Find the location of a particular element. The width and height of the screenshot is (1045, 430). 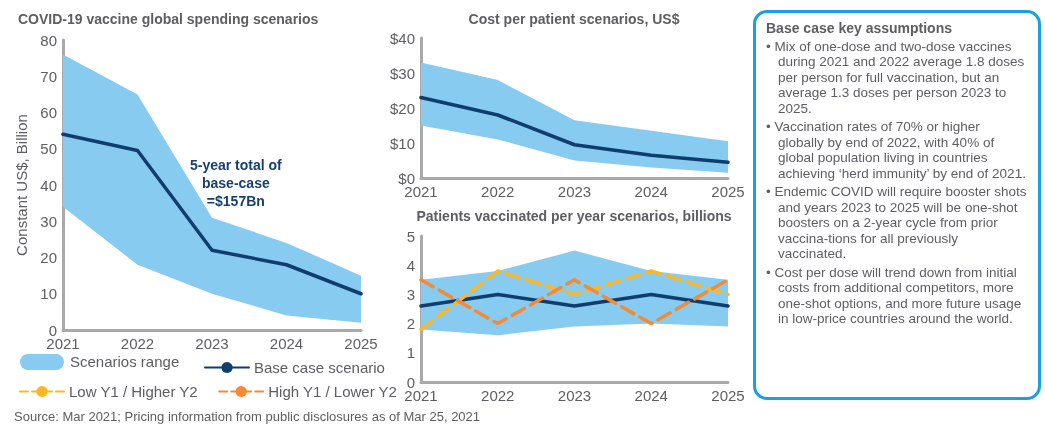

text: • Mix of one-dose and two-dose vaccines during 2021 and 2022 average 1.8 doses per person for full vaccination, but an average 1.3 doses per person 2023 to 2025. is located at coordinates (896, 77).